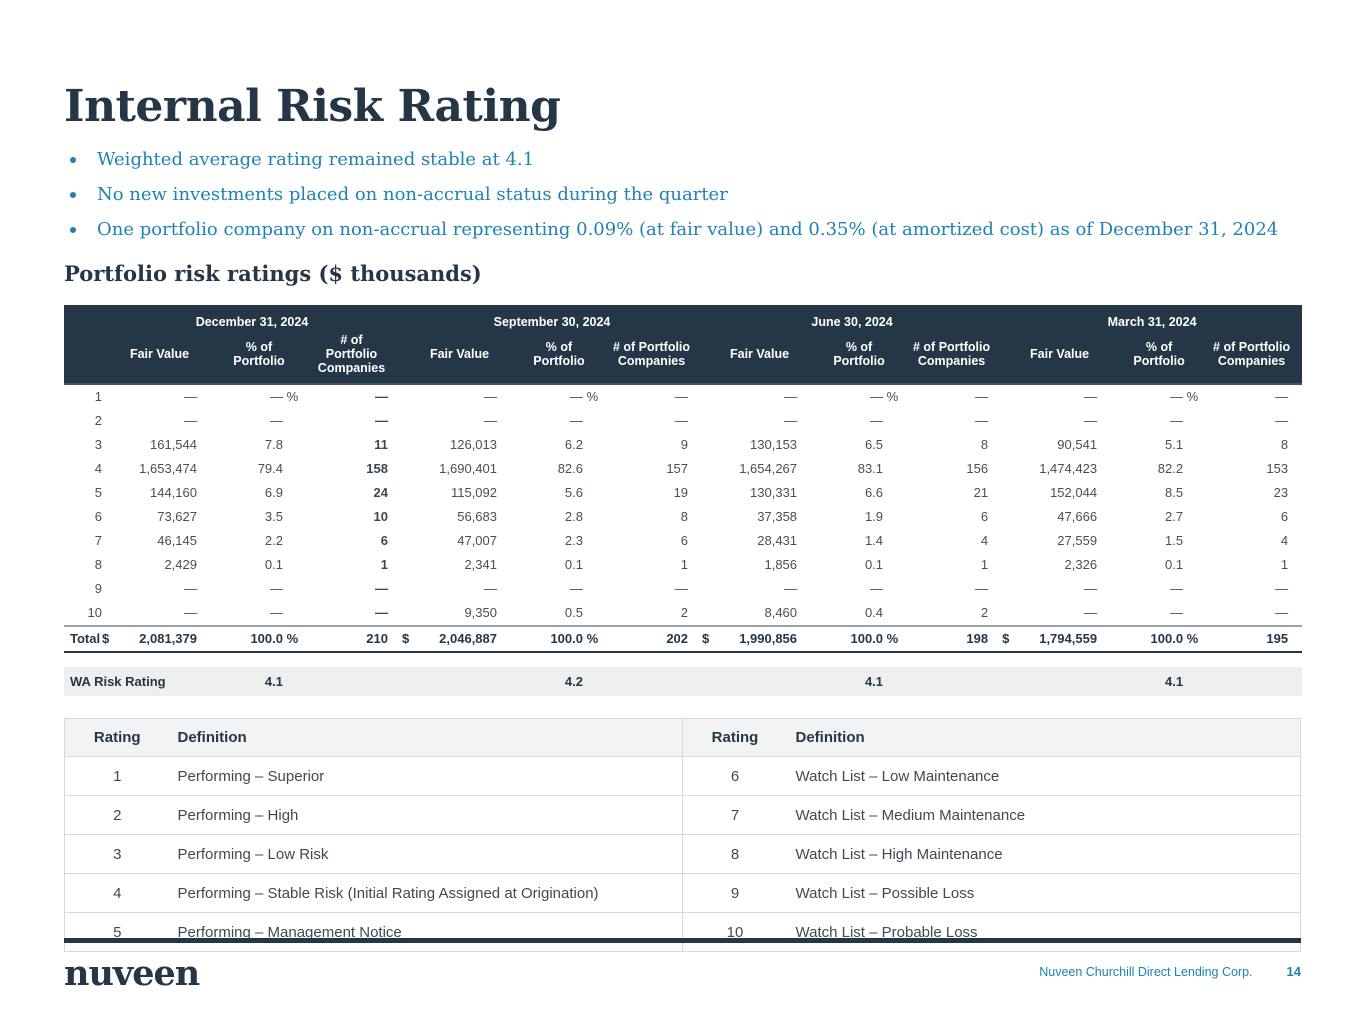  What do you see at coordinates (1293, 971) in the screenshot?
I see `page-number: 14` at bounding box center [1293, 971].